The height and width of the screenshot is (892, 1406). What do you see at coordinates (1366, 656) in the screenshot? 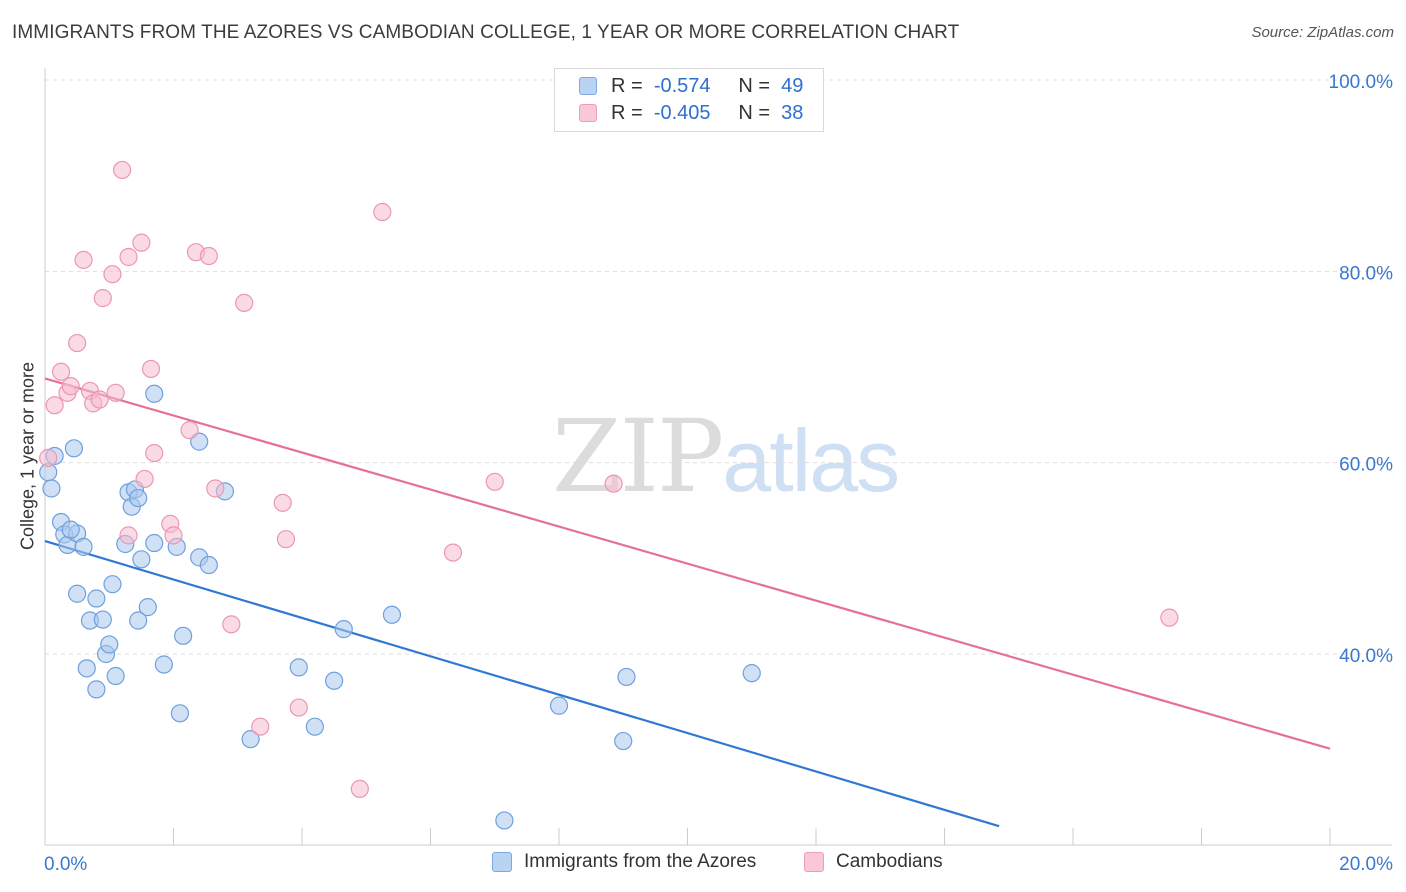
I see `y-tick-label: 40.0%` at bounding box center [1366, 656].